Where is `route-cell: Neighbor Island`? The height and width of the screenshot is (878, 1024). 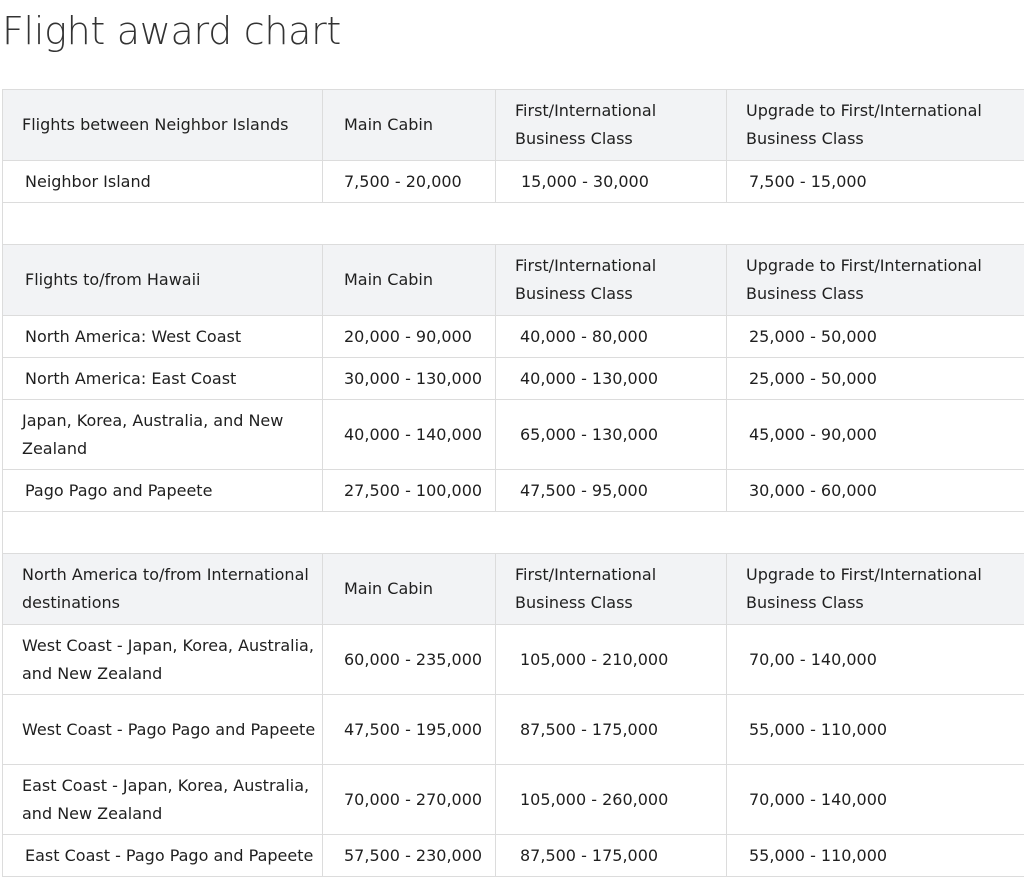
route-cell: Neighbor Island is located at coordinates (162, 181).